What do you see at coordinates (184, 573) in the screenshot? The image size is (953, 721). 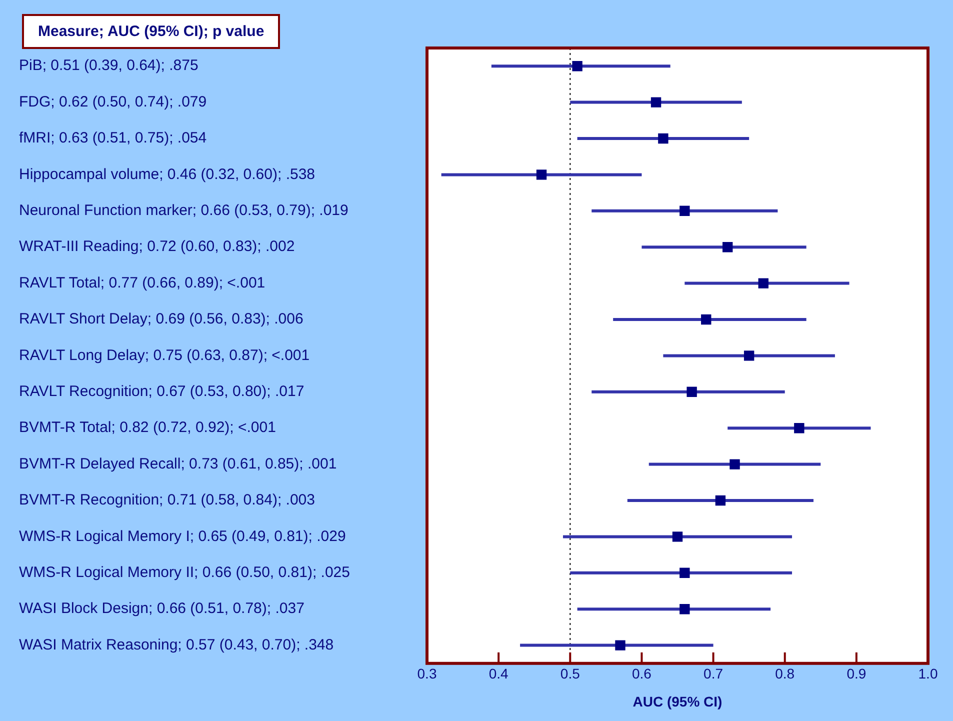 I see `y-tick-label: WMS-R Logical Memory II; 0.66 (0.50, 0.81); .025` at bounding box center [184, 573].